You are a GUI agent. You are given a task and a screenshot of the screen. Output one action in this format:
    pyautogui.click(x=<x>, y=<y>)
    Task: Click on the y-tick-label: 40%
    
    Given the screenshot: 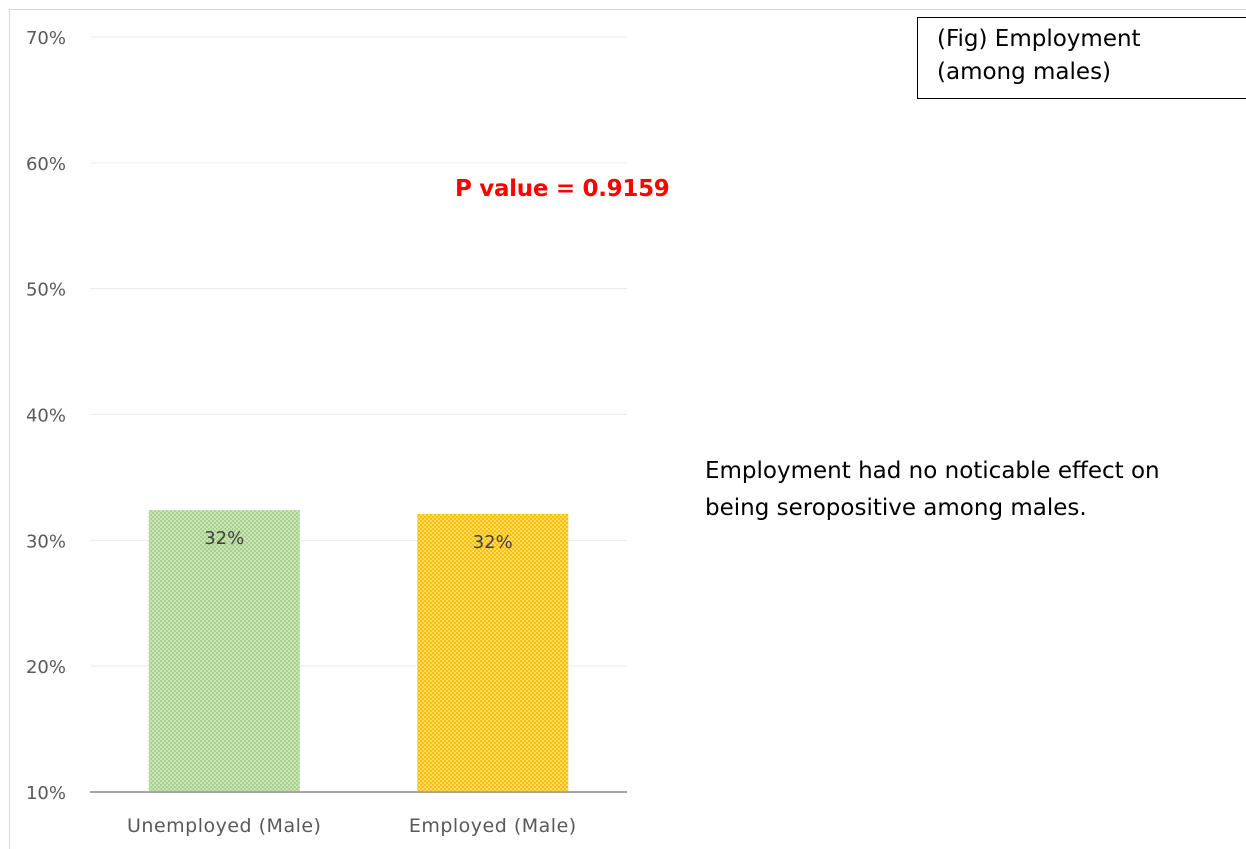 What is the action you would take?
    pyautogui.click(x=46, y=416)
    